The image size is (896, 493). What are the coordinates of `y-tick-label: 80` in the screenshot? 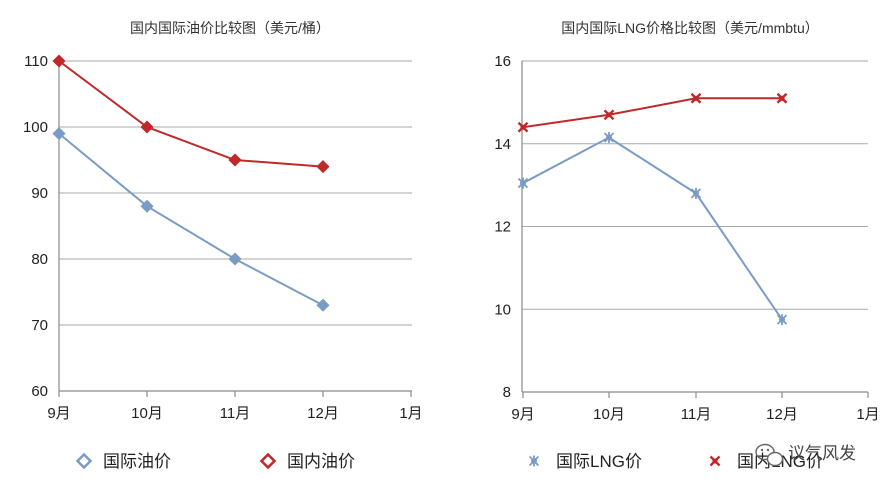 It's located at (39, 259).